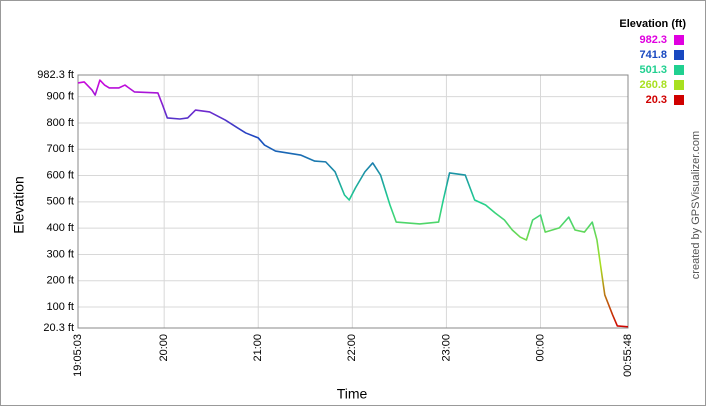 The image size is (706, 406). What do you see at coordinates (653, 70) in the screenshot?
I see `legend-label: 501.3` at bounding box center [653, 70].